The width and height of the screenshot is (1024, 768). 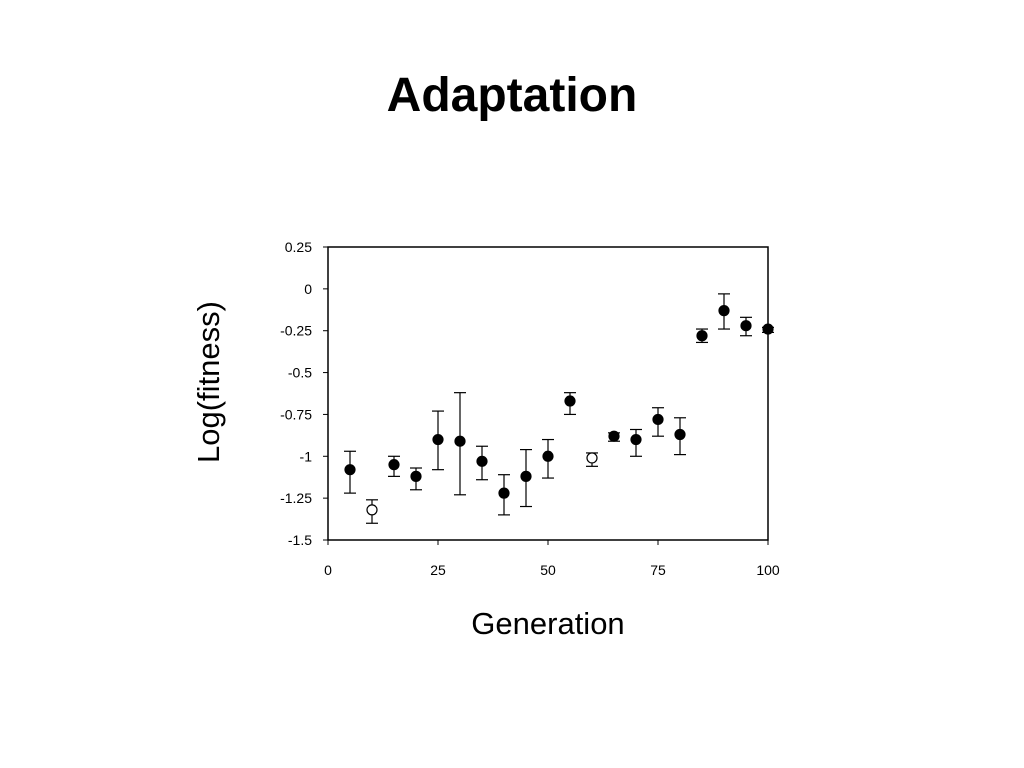 I want to click on x-tick-label: 25, so click(x=438, y=570).